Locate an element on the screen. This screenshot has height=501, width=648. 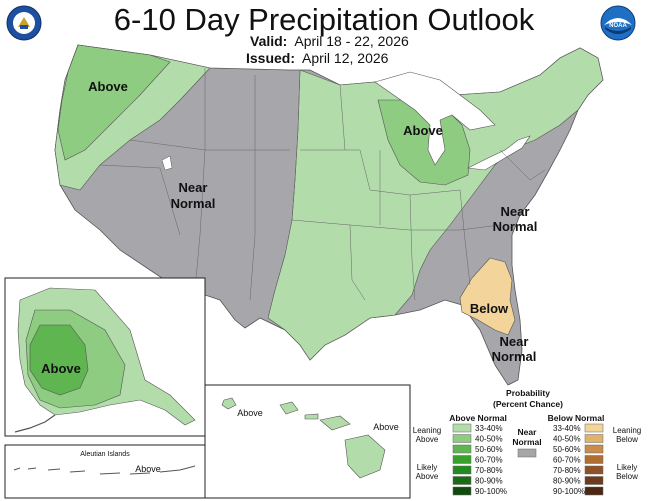
label-hawaii-above-2: Above is located at coordinates (386, 427).